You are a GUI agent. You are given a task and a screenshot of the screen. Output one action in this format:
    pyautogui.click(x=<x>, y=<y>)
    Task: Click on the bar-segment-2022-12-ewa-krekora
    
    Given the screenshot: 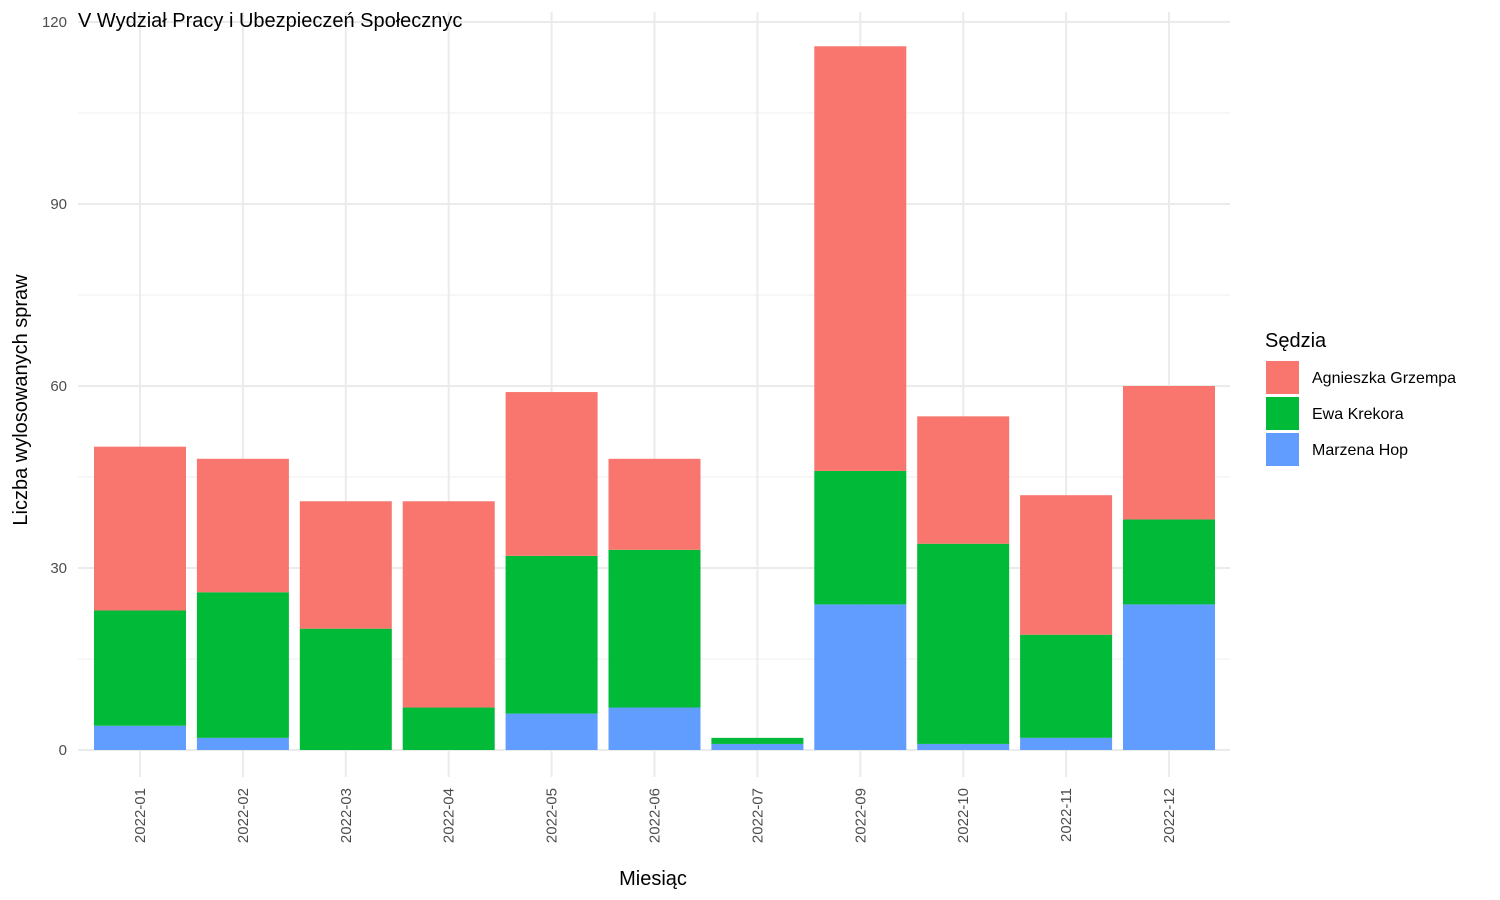 What is the action you would take?
    pyautogui.click(x=1169, y=562)
    